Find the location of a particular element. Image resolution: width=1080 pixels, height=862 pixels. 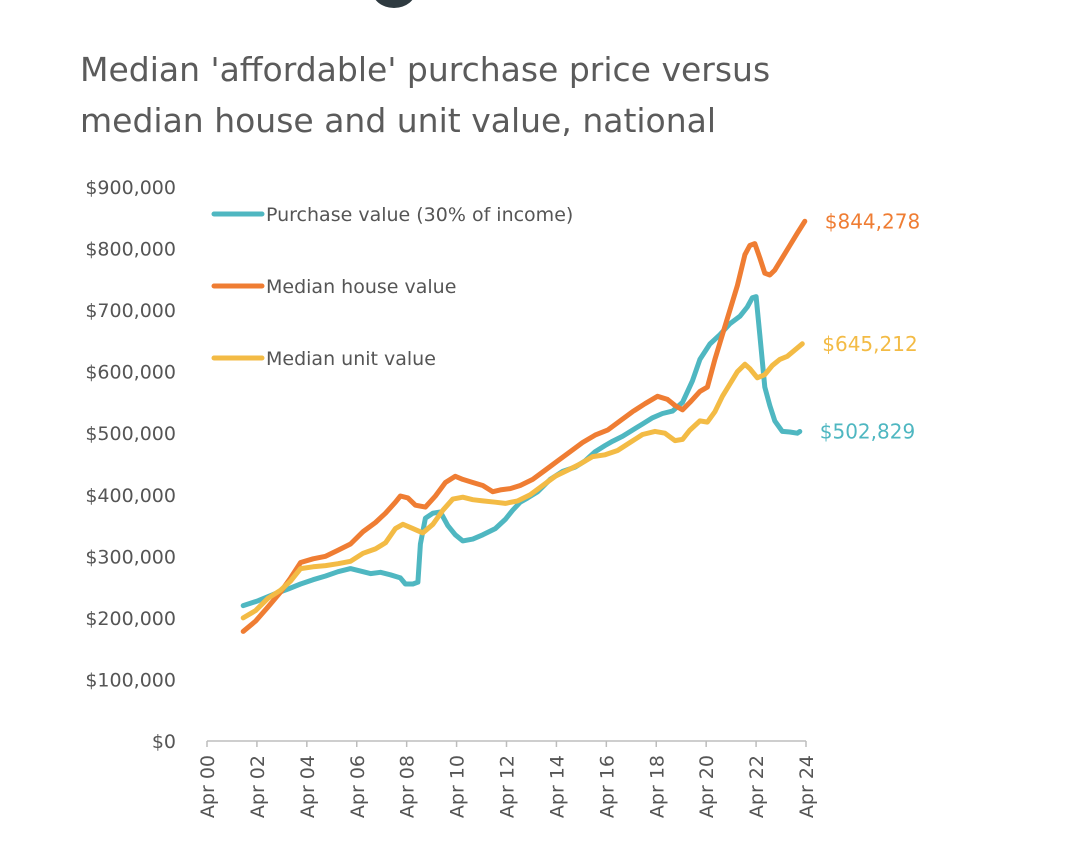

x-tick-label: Apr 18 is located at coordinates (657, 786).